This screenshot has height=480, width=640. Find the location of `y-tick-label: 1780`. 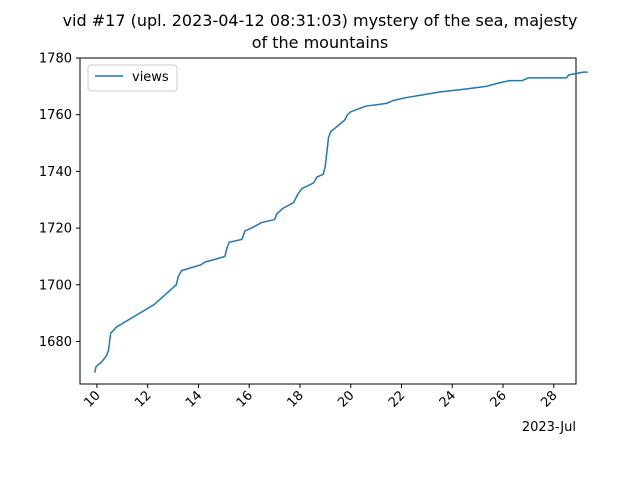

y-tick-label: 1780 is located at coordinates (55, 59).